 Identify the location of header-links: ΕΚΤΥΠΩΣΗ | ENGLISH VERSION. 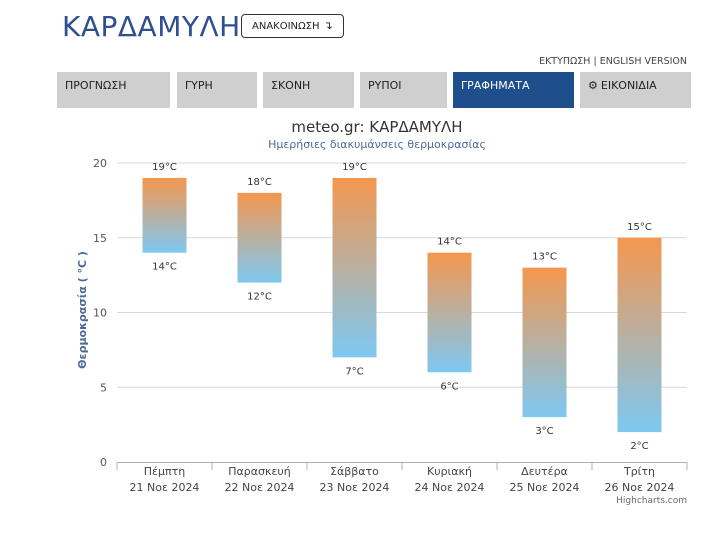
(613, 61).